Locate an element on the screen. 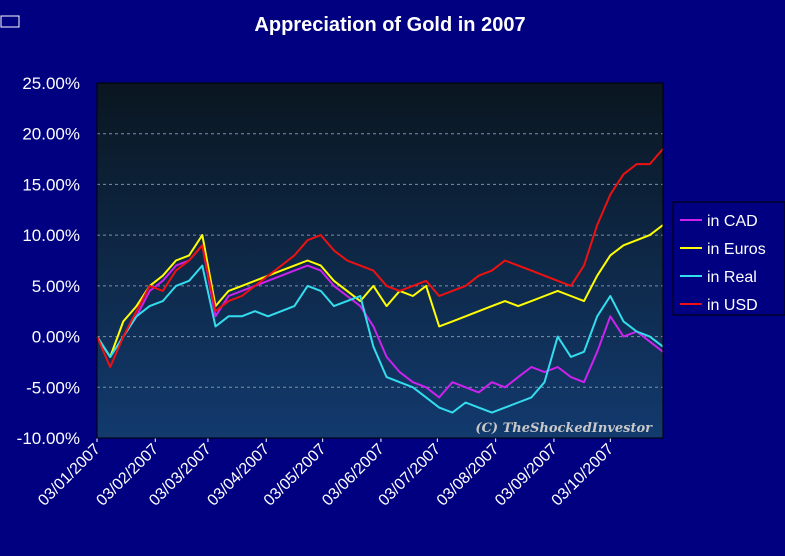 The height and width of the screenshot is (556, 785). y-tick-label: 25.00% is located at coordinates (51, 83).